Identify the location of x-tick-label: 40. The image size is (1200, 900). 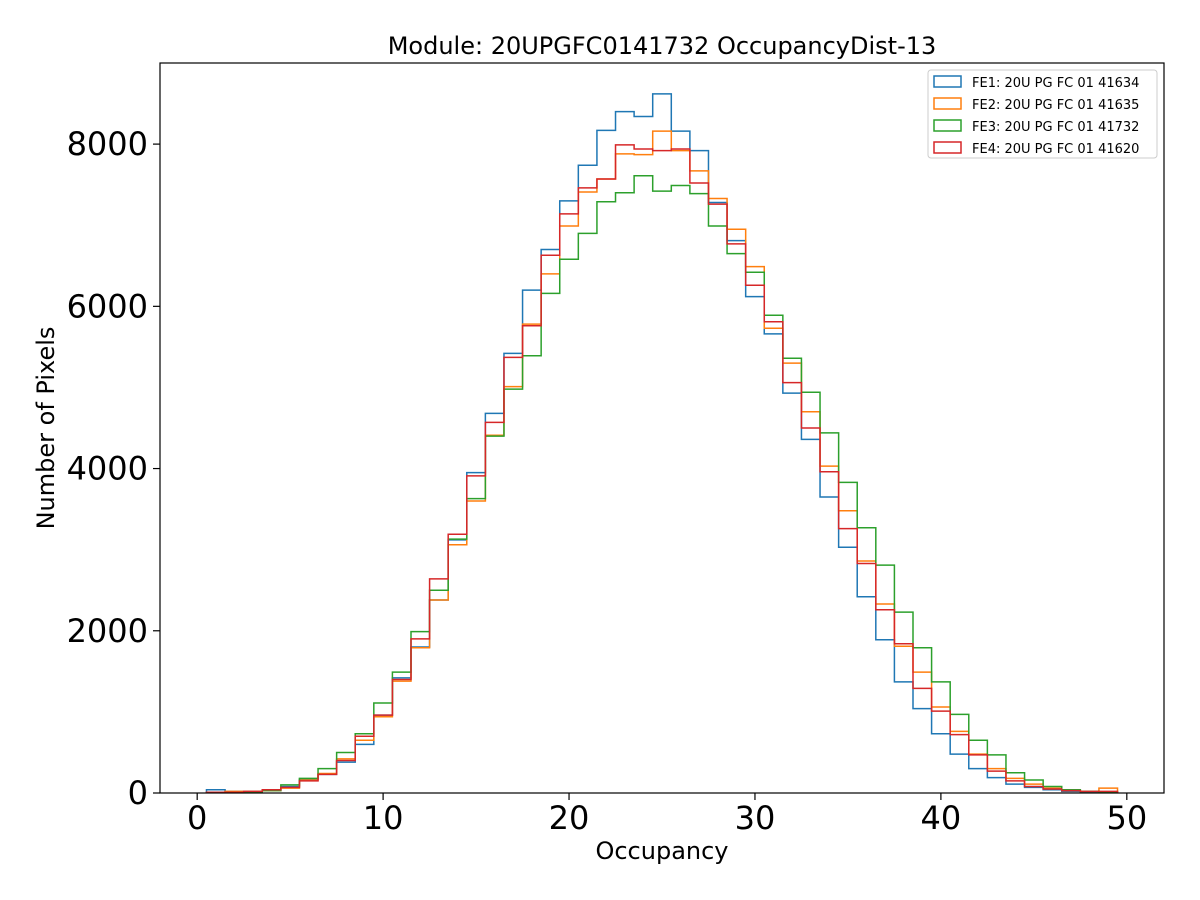
(941, 818).